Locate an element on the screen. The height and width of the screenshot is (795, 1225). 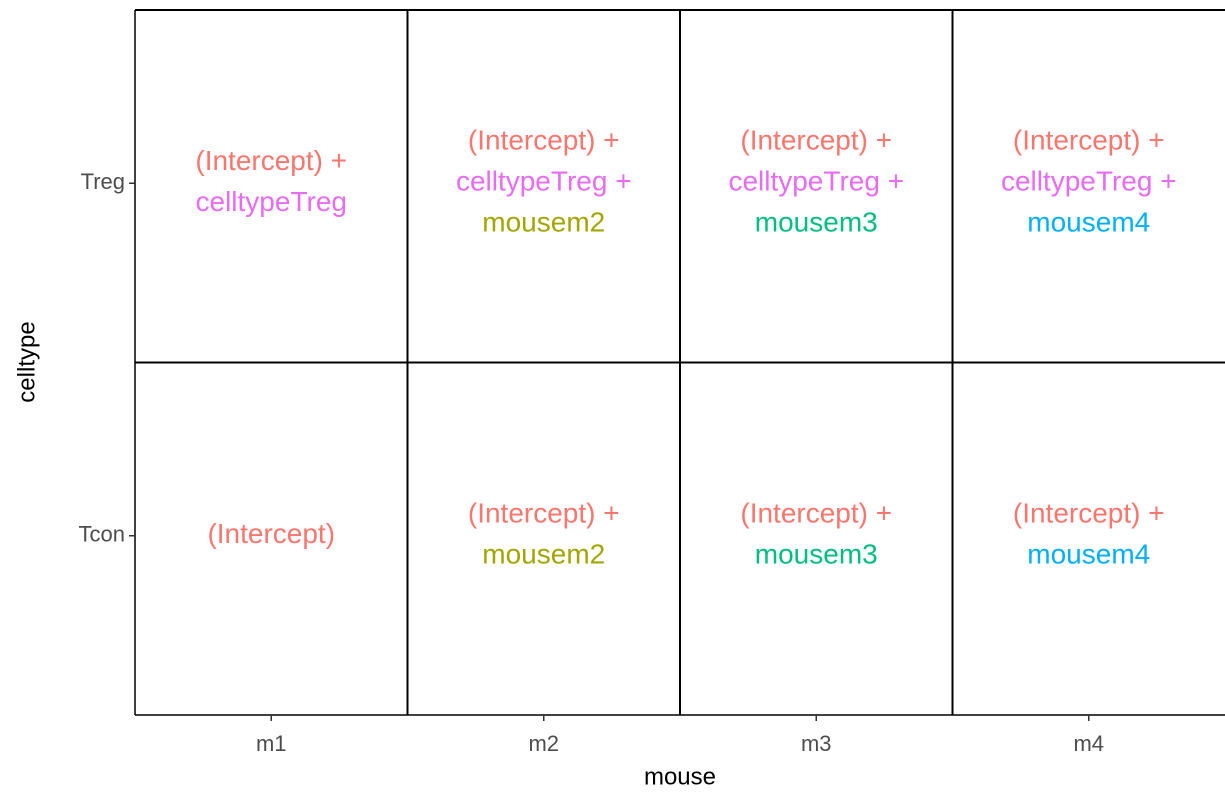
y-tick-label: Treg is located at coordinates (103, 181).